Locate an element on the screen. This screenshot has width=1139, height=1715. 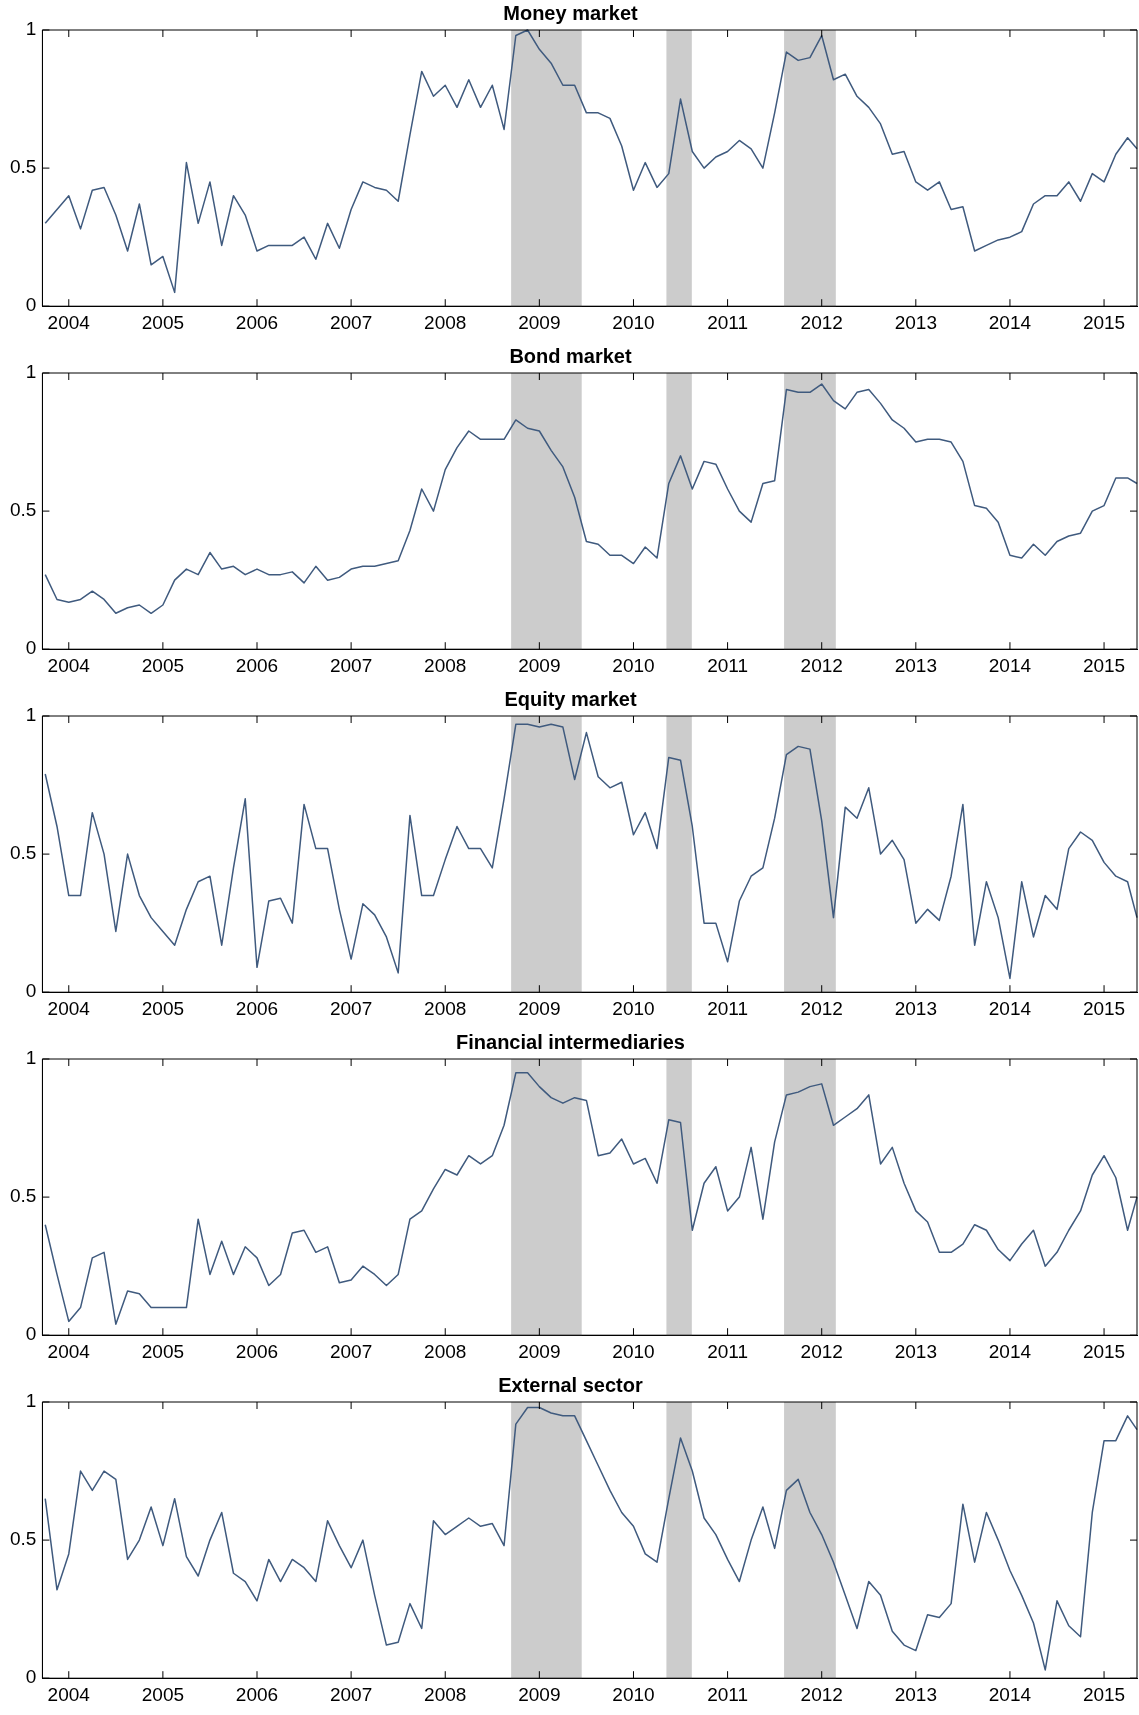
chart-title: Money market is located at coordinates (571, 12).